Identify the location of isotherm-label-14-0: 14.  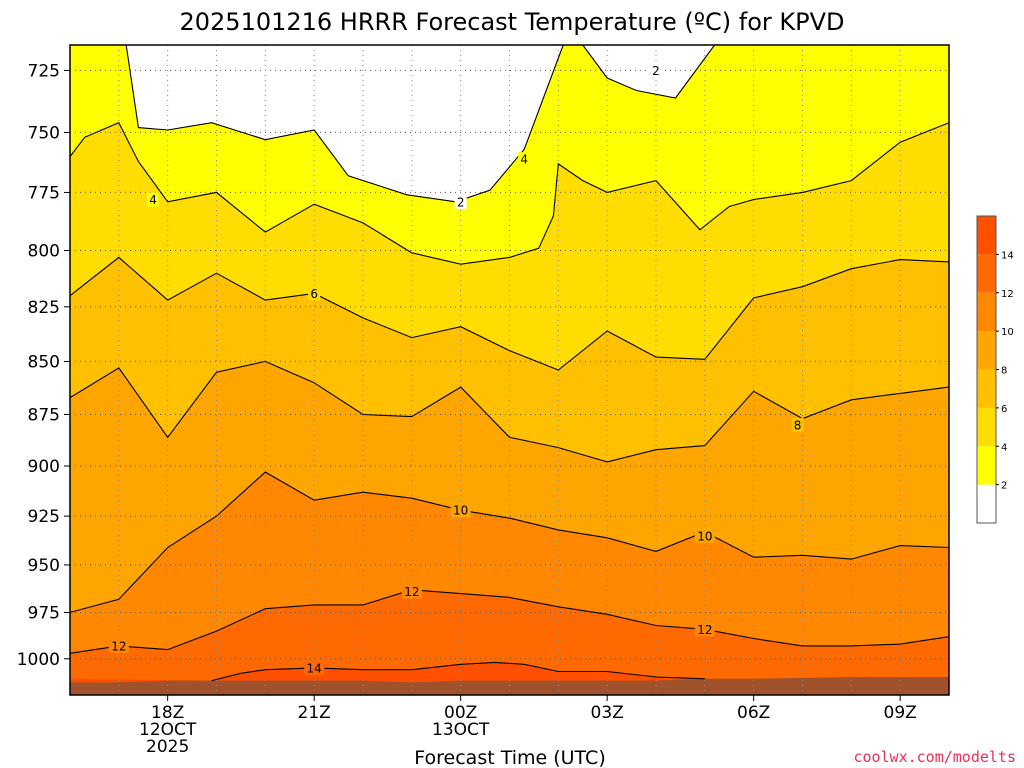
(314, 668).